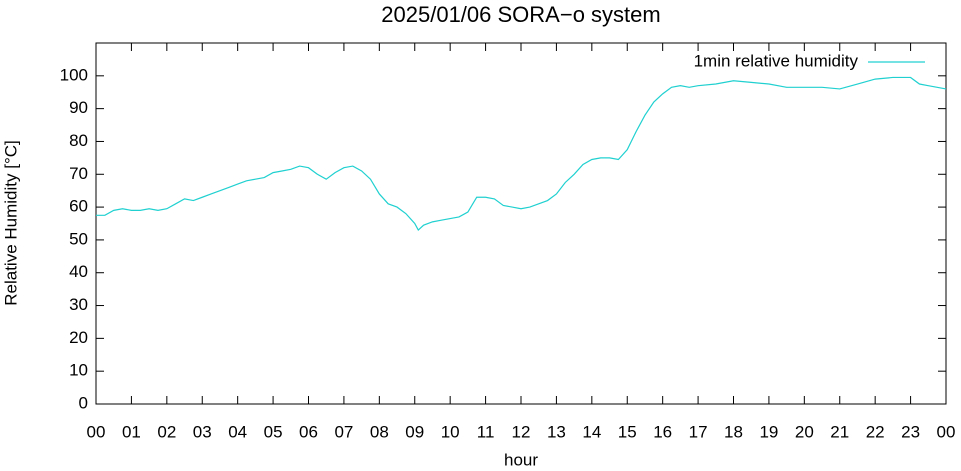 The height and width of the screenshot is (471, 961). I want to click on x-tick-label: 18, so click(733, 431).